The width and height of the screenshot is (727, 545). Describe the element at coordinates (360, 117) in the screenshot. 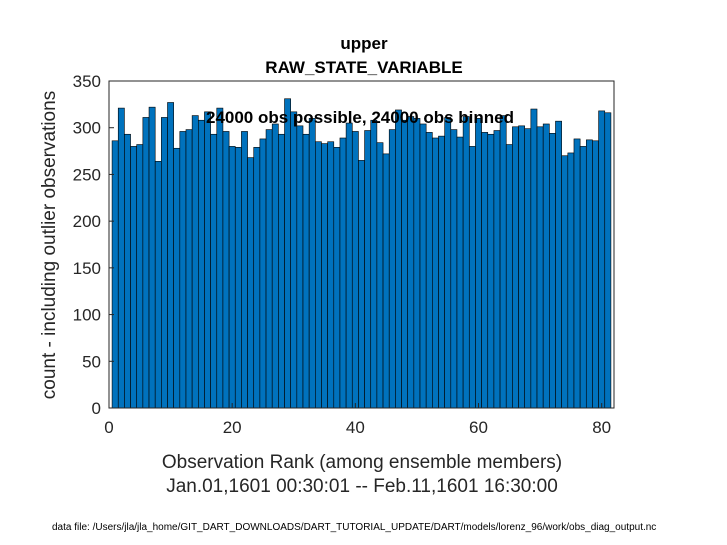

I see `obs-count-annotation: 24000 obs possible, 24000 obs binned` at that location.